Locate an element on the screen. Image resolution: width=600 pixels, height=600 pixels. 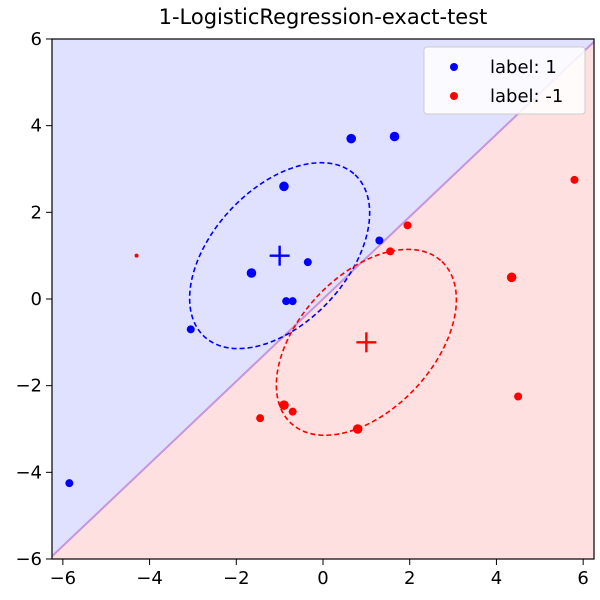
legend: label: 1 label: -1 is located at coordinates (504, 80).